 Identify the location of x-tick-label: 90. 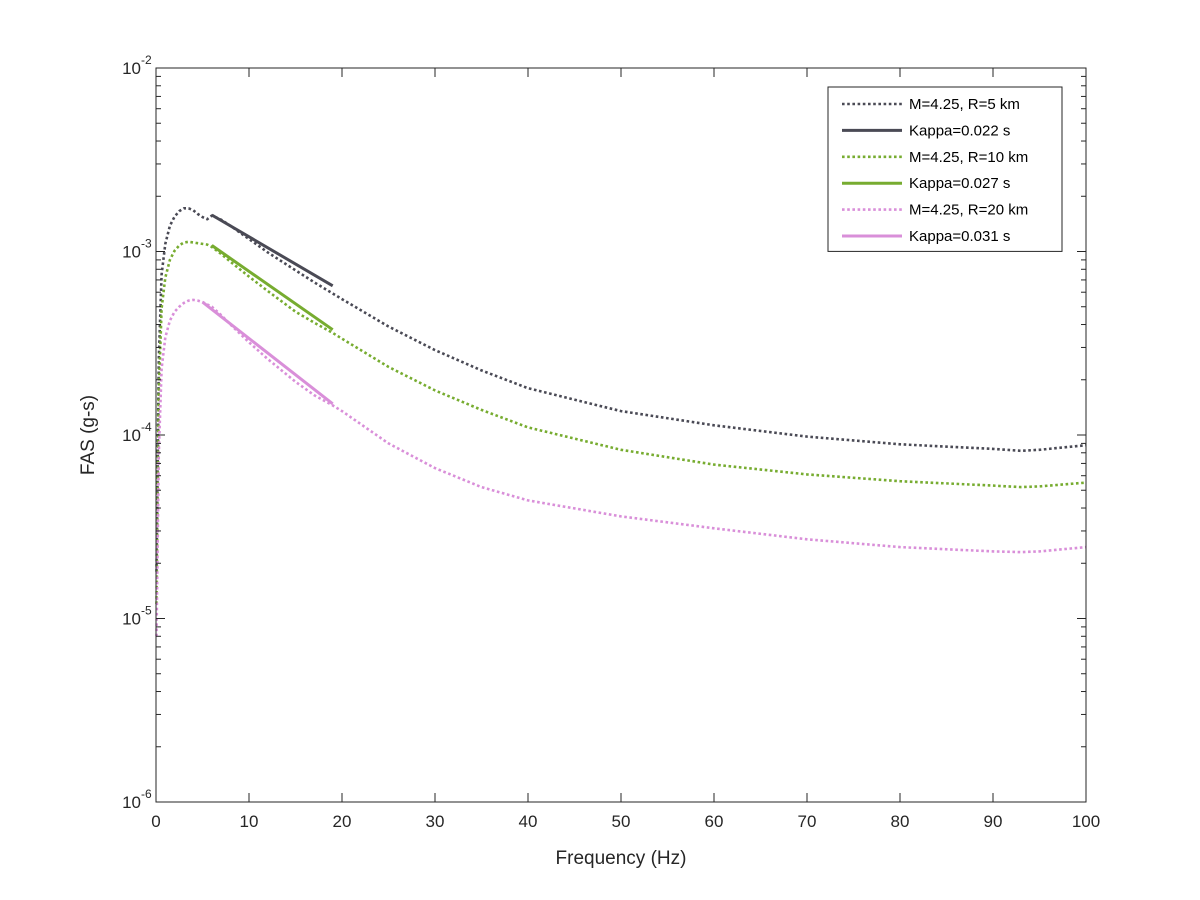
(993, 821).